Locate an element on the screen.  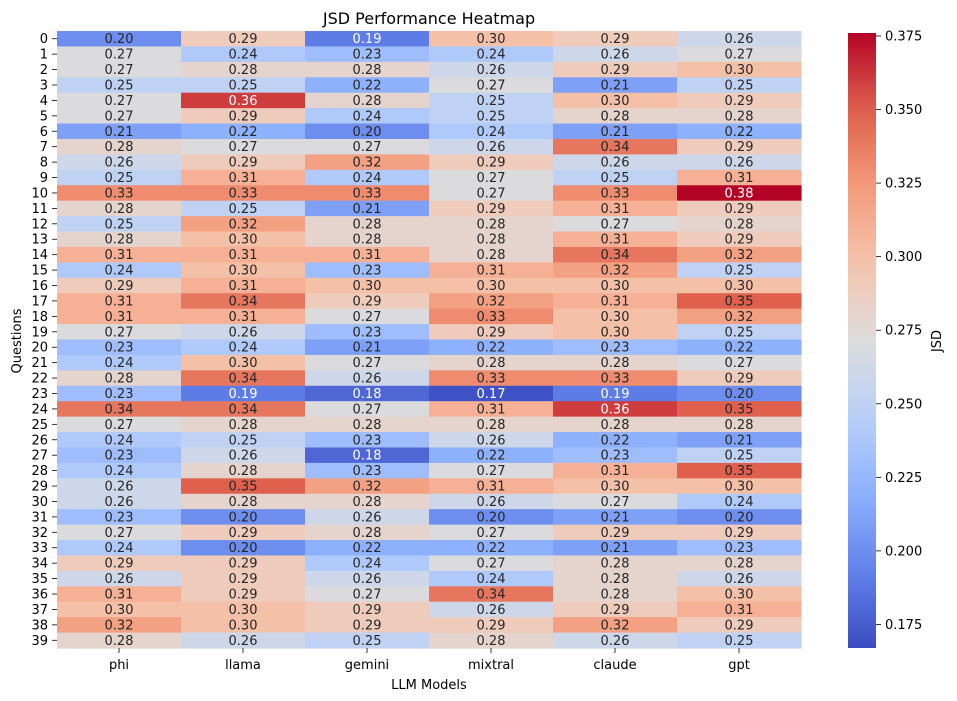
colorbar-tick-label: 0.250 is located at coordinates (903, 404).